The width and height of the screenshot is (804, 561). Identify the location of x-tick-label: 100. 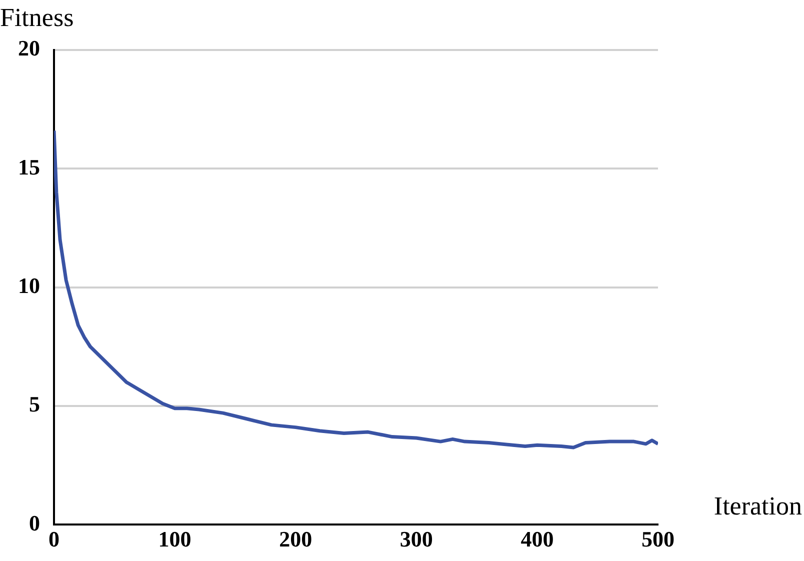
(175, 539).